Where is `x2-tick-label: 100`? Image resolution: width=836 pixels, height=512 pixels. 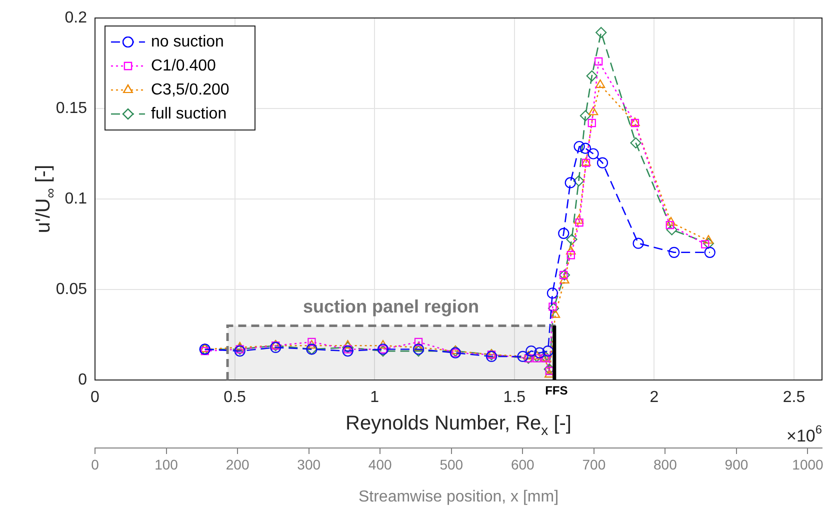 x2-tick-label: 100 is located at coordinates (166, 464).